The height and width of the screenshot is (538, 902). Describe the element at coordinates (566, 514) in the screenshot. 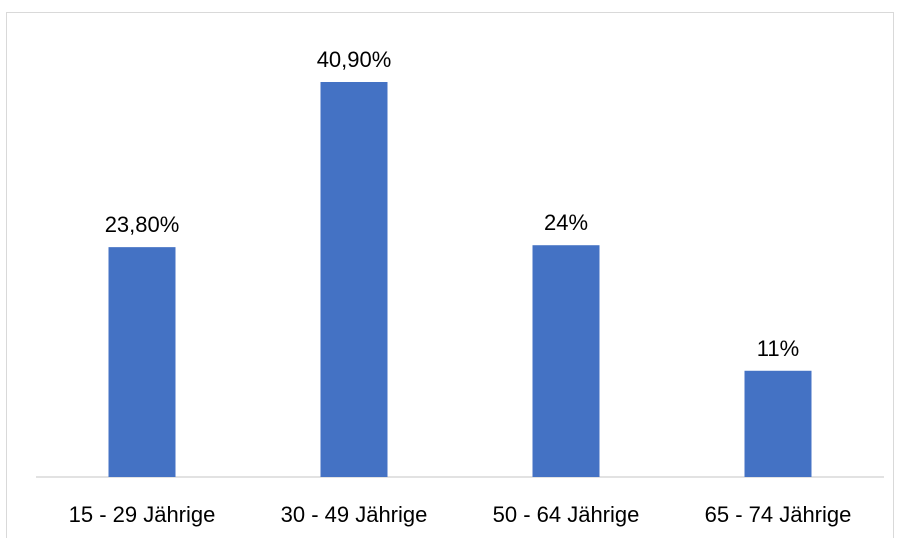

I see `category-label-3: 50 - 64 Jährige` at that location.